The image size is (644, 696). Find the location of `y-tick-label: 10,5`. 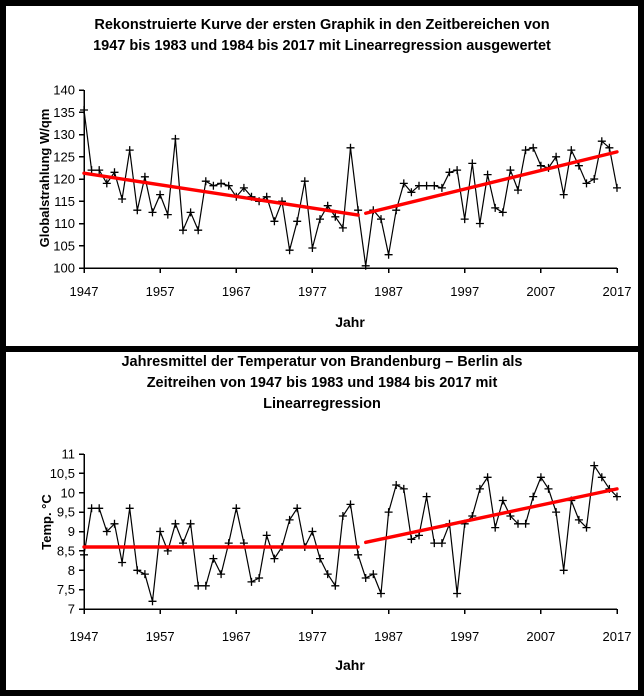

y-tick-label: 10,5 is located at coordinates (62, 473).